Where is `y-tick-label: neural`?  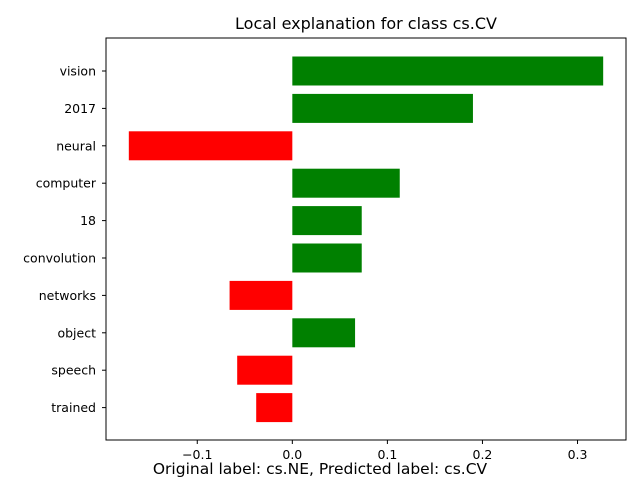 y-tick-label: neural is located at coordinates (76, 145).